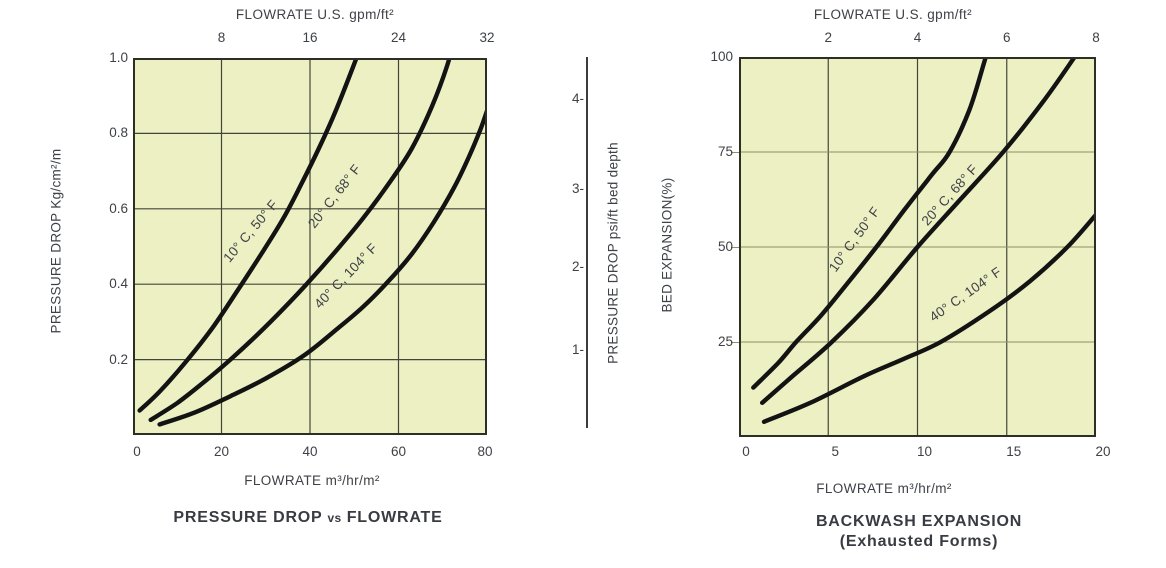 The height and width of the screenshot is (568, 1166). What do you see at coordinates (928, 318) in the screenshot?
I see `curve-40C104F` at bounding box center [928, 318].